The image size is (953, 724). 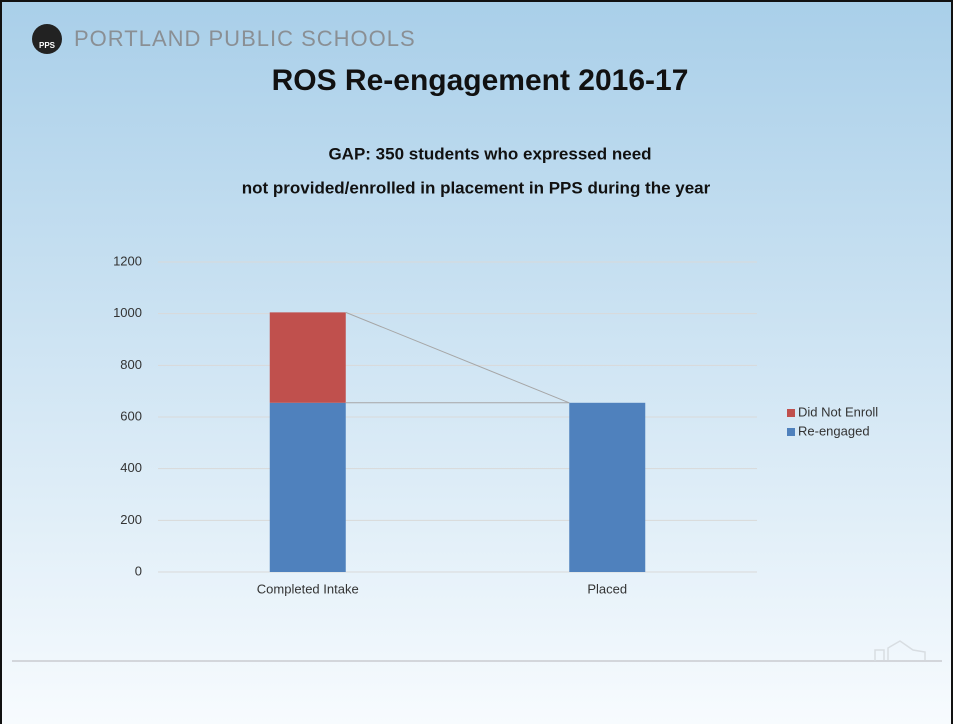 I want to click on legend-label: Did Not Enroll, so click(x=838, y=411).